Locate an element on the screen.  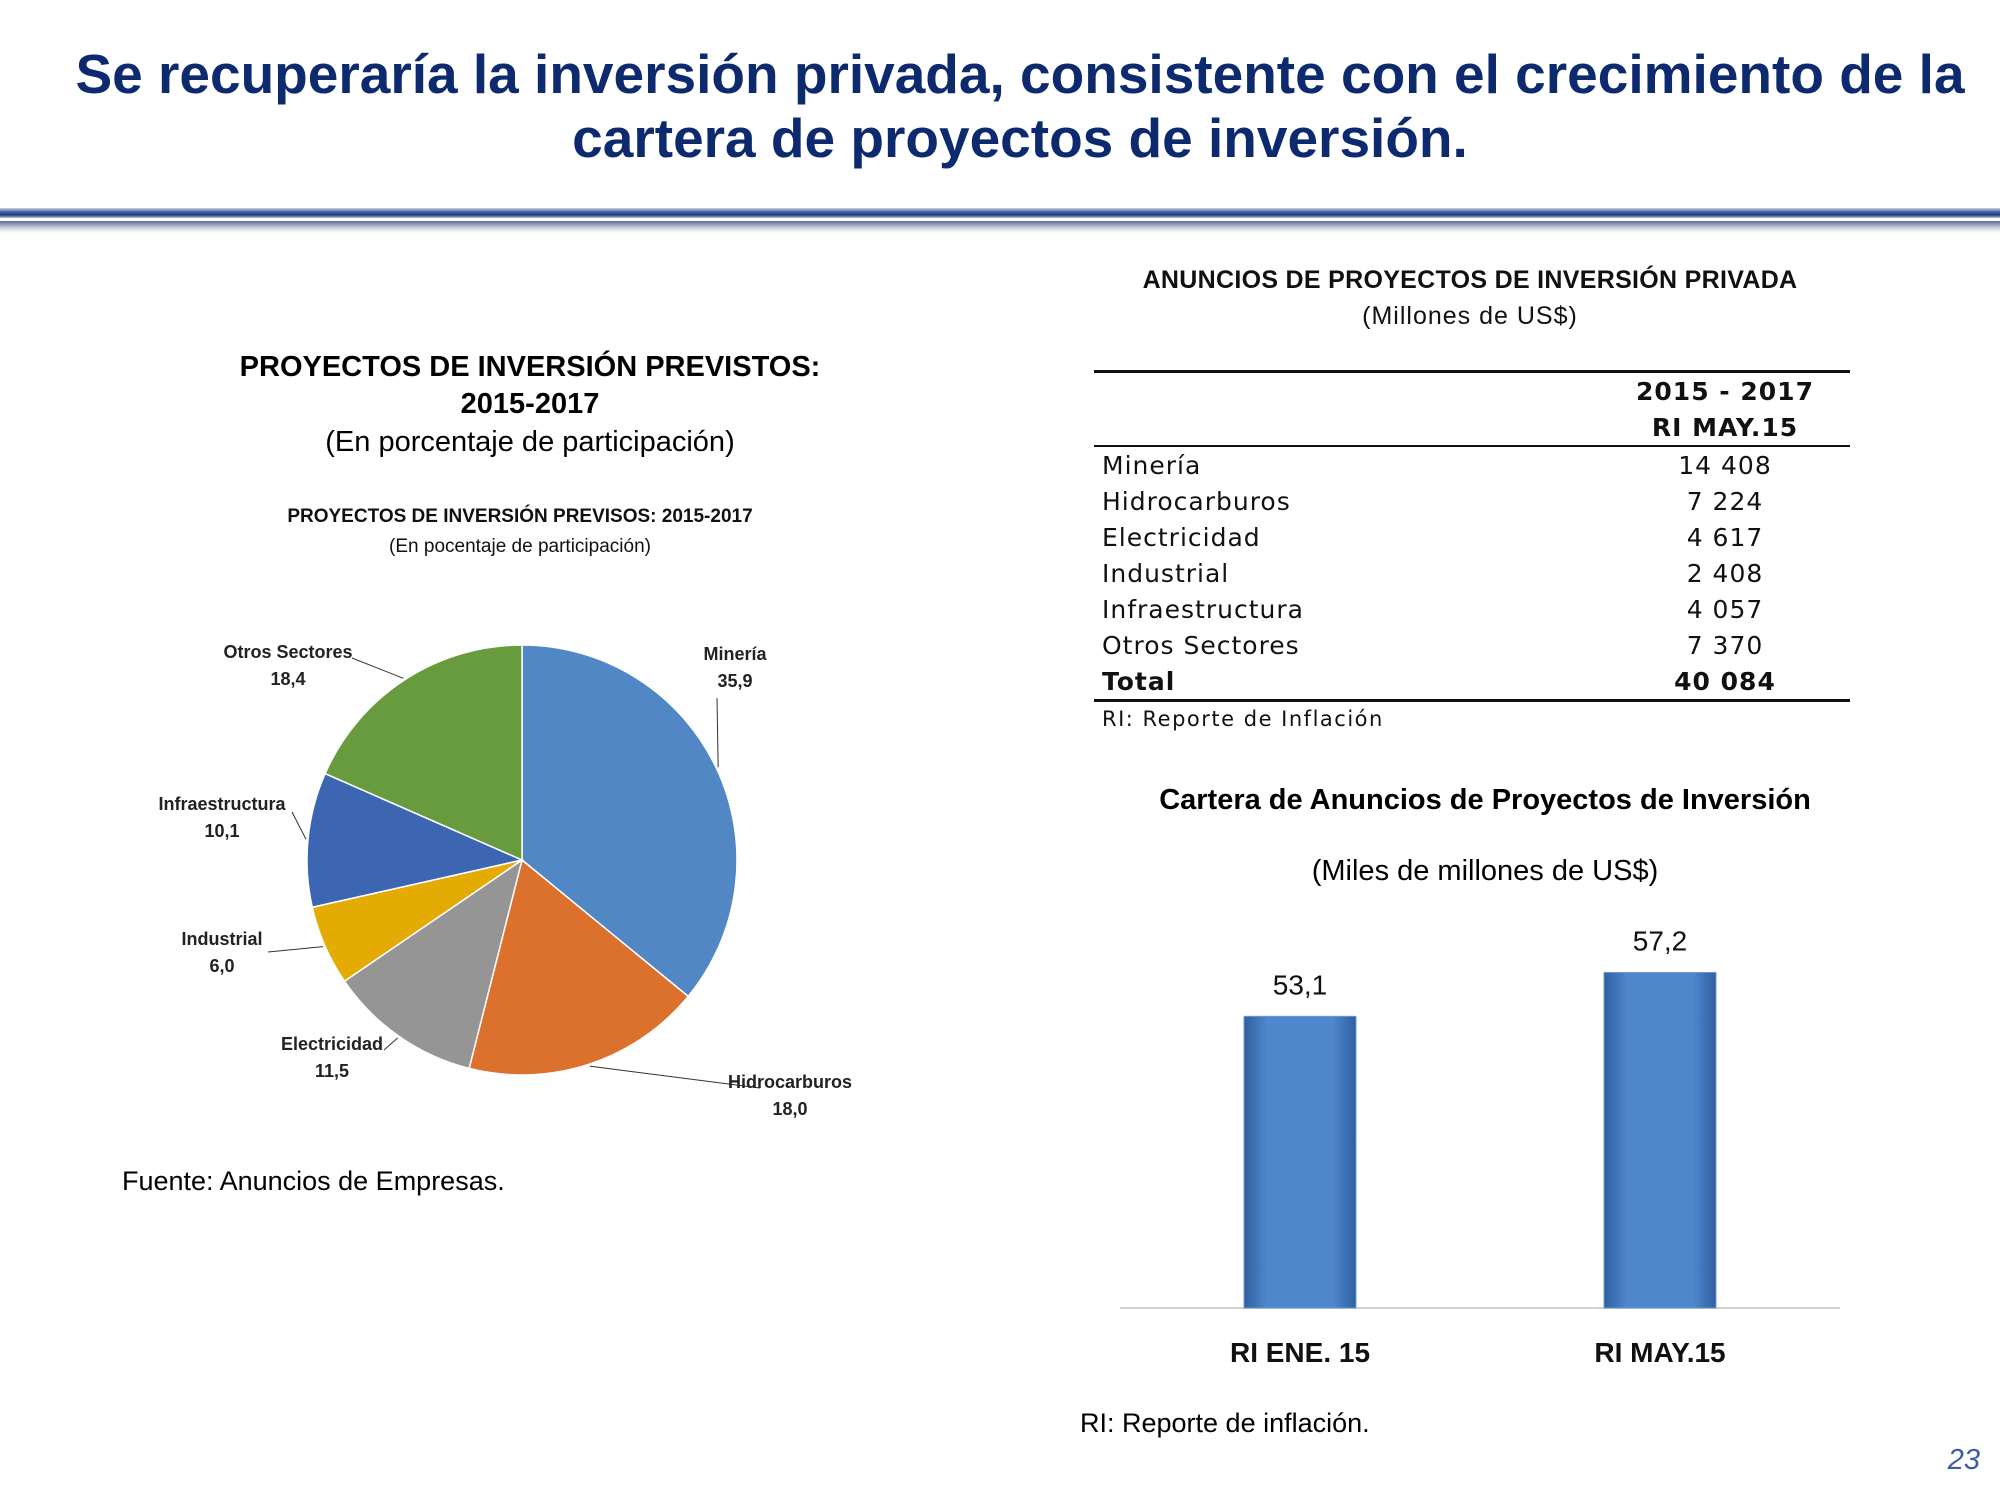
table-header-period: 2015 - 2017 is located at coordinates (1725, 389).